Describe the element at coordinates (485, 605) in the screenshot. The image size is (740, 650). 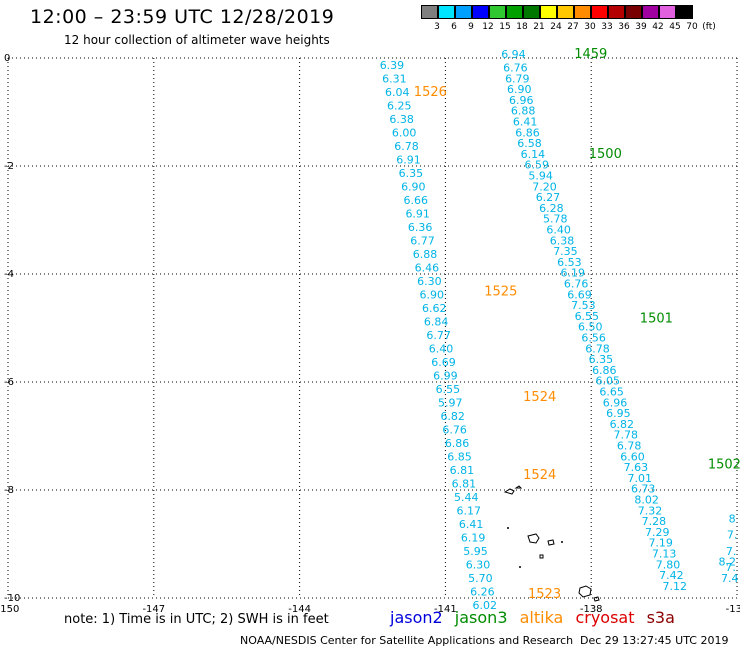
I see `swh-value: 6.02` at that location.